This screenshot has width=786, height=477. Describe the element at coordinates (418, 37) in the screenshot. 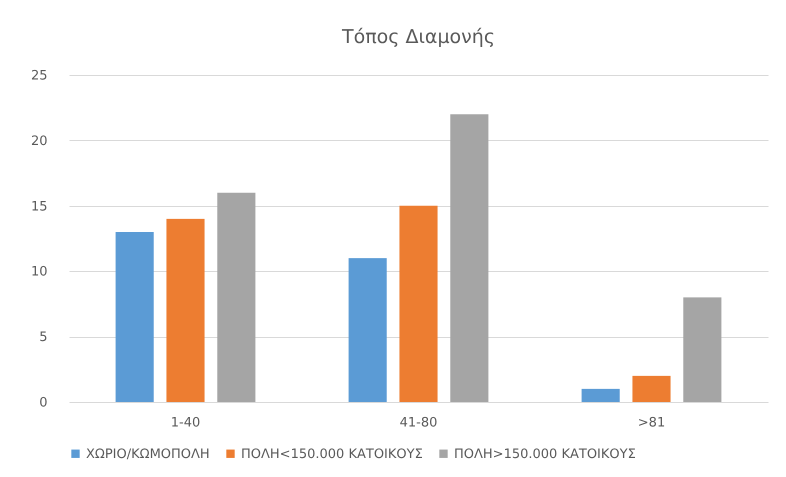

I see `chart-title: Τόπος Διαμονής` at that location.